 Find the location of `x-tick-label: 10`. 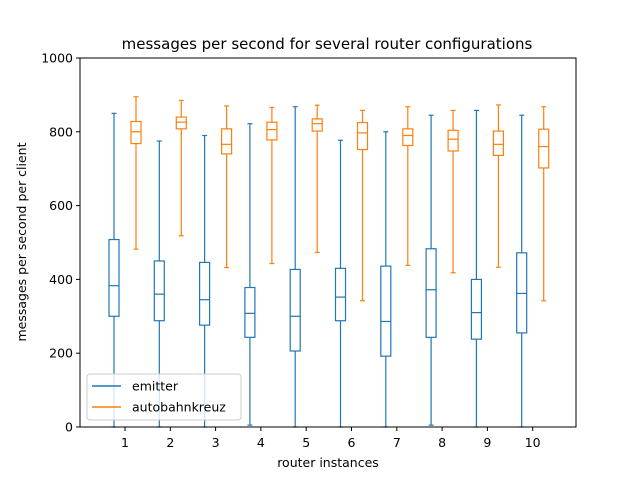

x-tick-label: 10 is located at coordinates (533, 442).